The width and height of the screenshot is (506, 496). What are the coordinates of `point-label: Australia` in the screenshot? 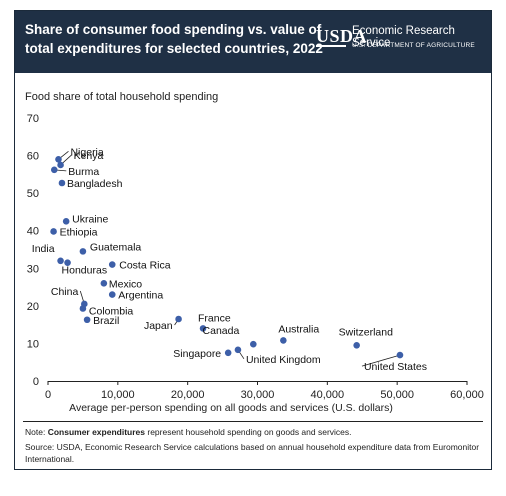 It's located at (298, 329).